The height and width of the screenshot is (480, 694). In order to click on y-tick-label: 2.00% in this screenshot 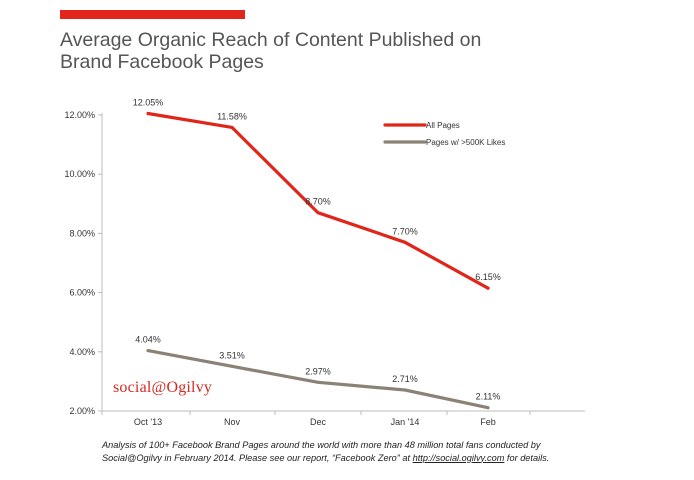, I will do `click(82, 411)`.